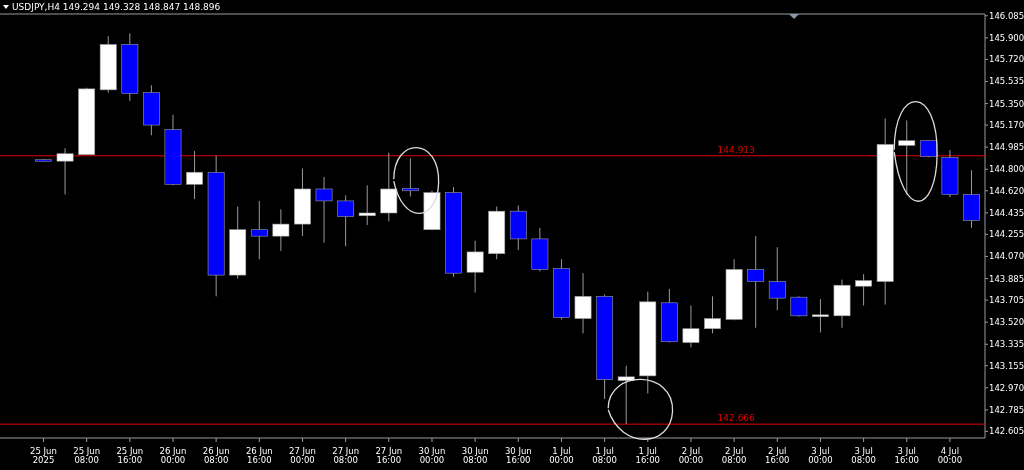 The width and height of the screenshot is (1024, 470). What do you see at coordinates (173, 456) in the screenshot?
I see `x-tick-label: 26 Jun 00:00` at bounding box center [173, 456].